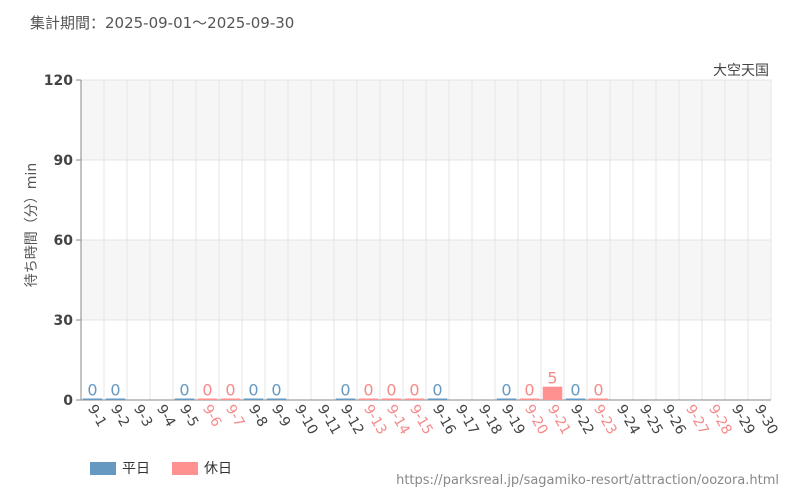  I want to click on y-tick-label: 0, so click(68, 401).